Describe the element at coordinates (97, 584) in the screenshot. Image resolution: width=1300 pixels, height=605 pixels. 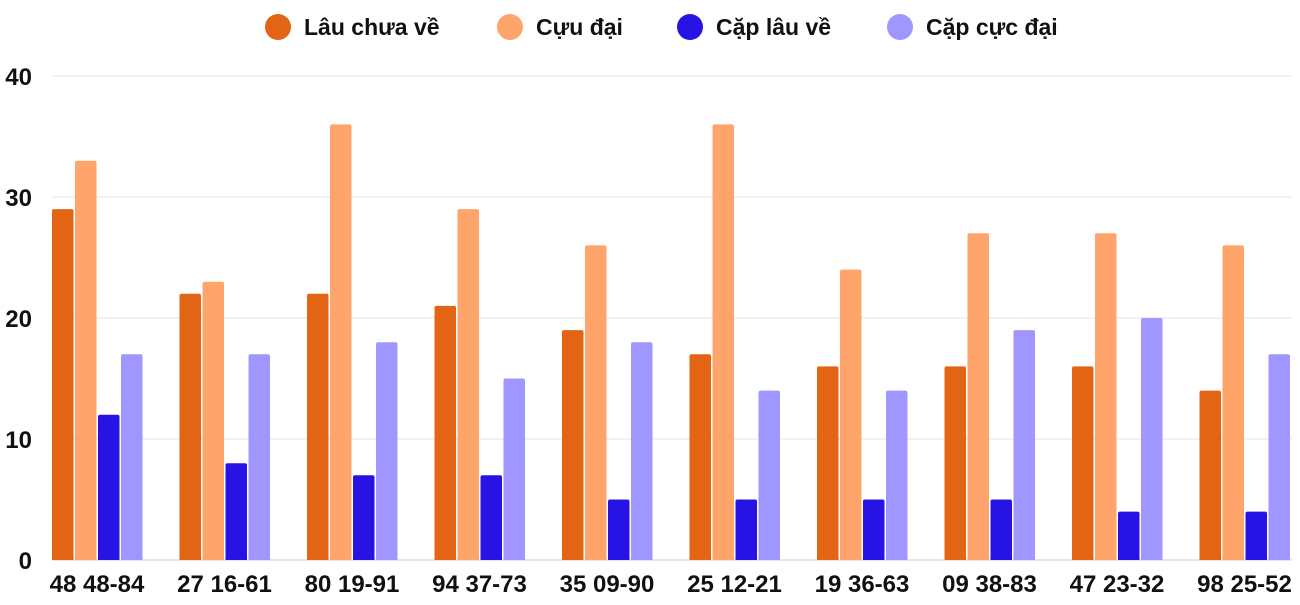
I see `x-tick-label: 48 48-84` at that location.